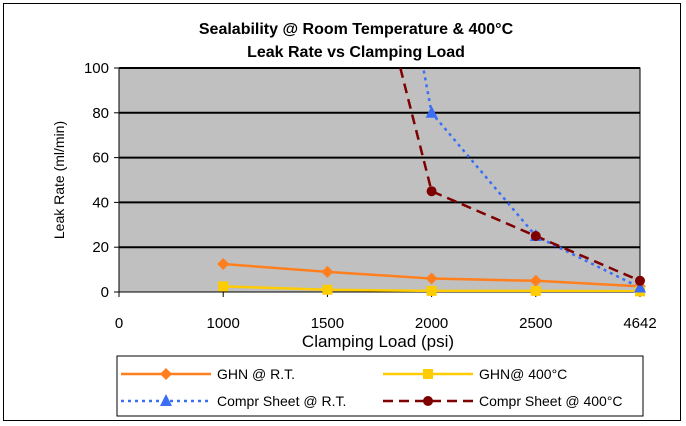 Image resolution: width=686 pixels, height=426 pixels. Describe the element at coordinates (551, 401) in the screenshot. I see `legend-label-3: Compr Sheet @ 400°C` at that location.